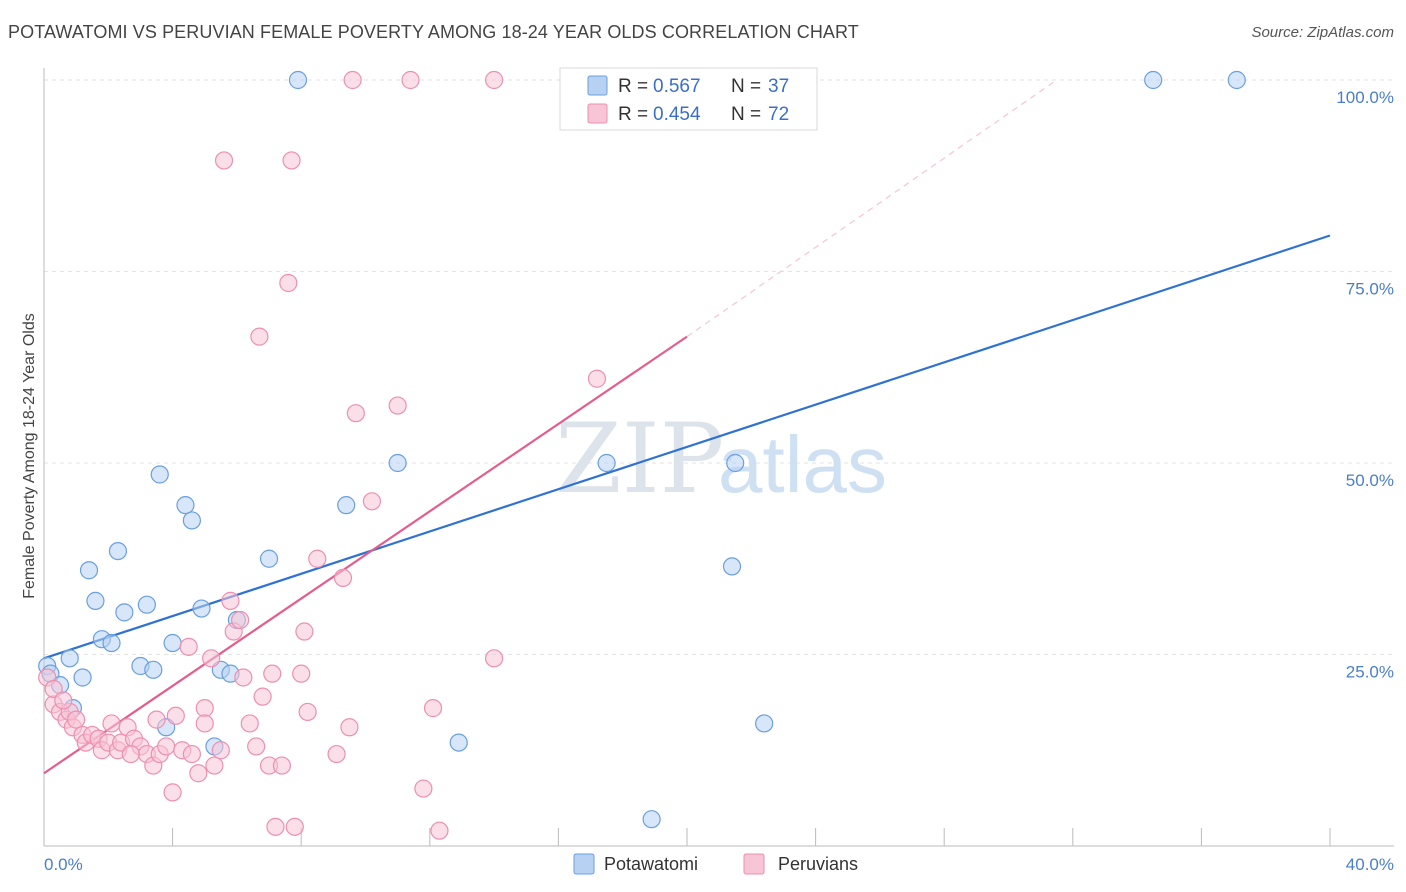  Describe the element at coordinates (1370, 289) in the screenshot. I see `y-tick-label-1: 75.0%` at that location.